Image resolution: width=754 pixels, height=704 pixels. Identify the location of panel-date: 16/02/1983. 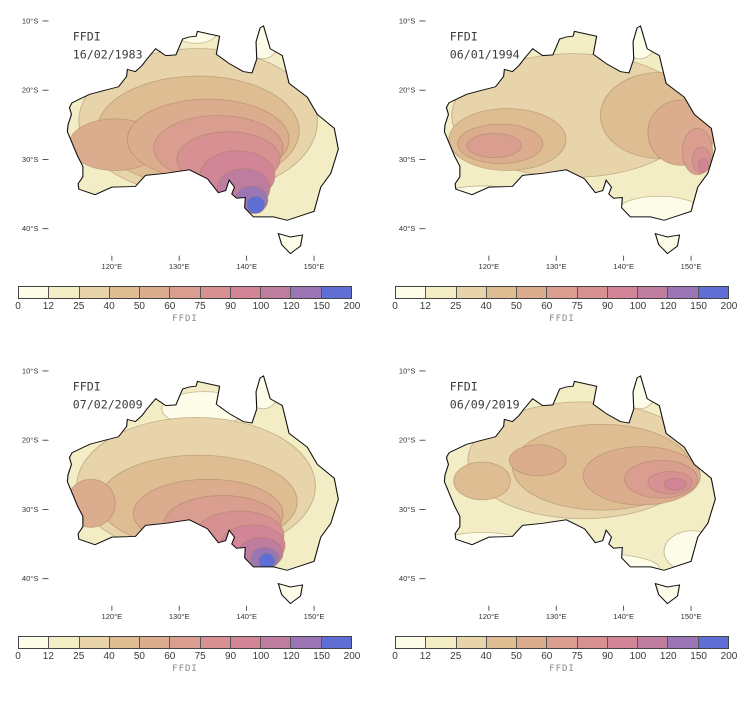
(108, 55).